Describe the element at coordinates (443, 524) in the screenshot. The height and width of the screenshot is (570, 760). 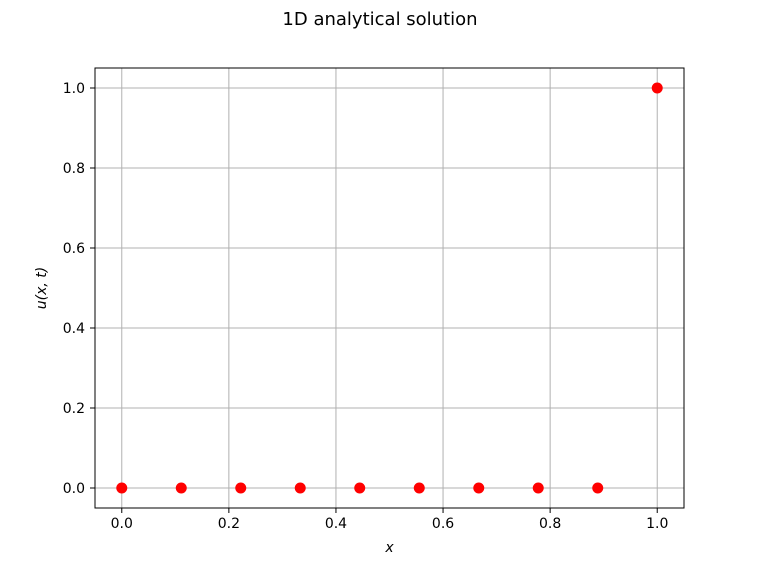
I see `x-tick-label: 0.6` at that location.